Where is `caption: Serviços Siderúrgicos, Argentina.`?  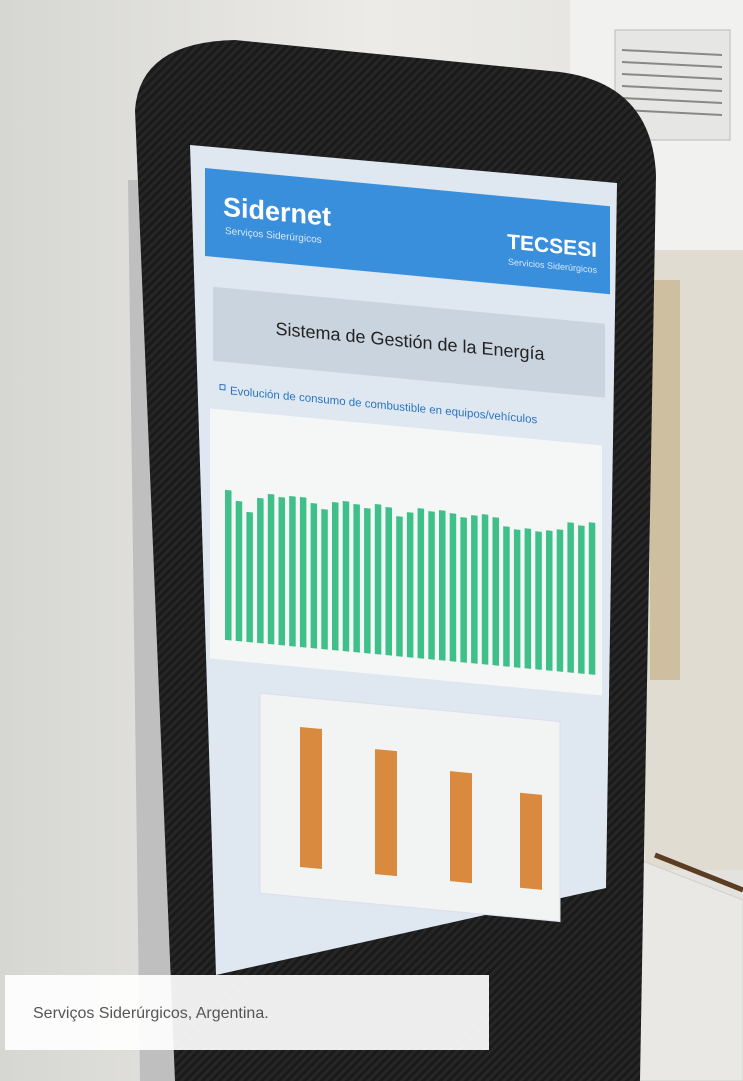
caption: Serviços Siderúrgicos, Argentina. is located at coordinates (151, 1013).